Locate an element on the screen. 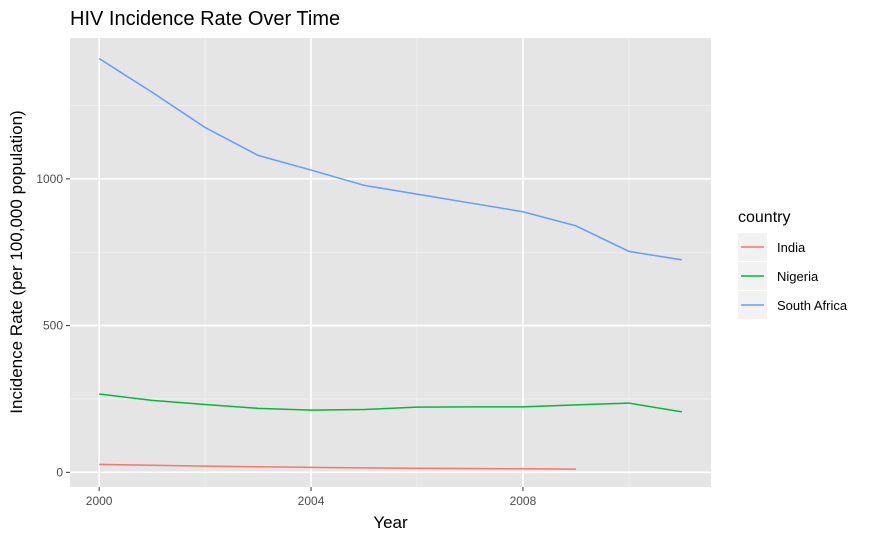 This screenshot has height=540, width=875. x-axis: 2000 2004 2008 is located at coordinates (311, 497).